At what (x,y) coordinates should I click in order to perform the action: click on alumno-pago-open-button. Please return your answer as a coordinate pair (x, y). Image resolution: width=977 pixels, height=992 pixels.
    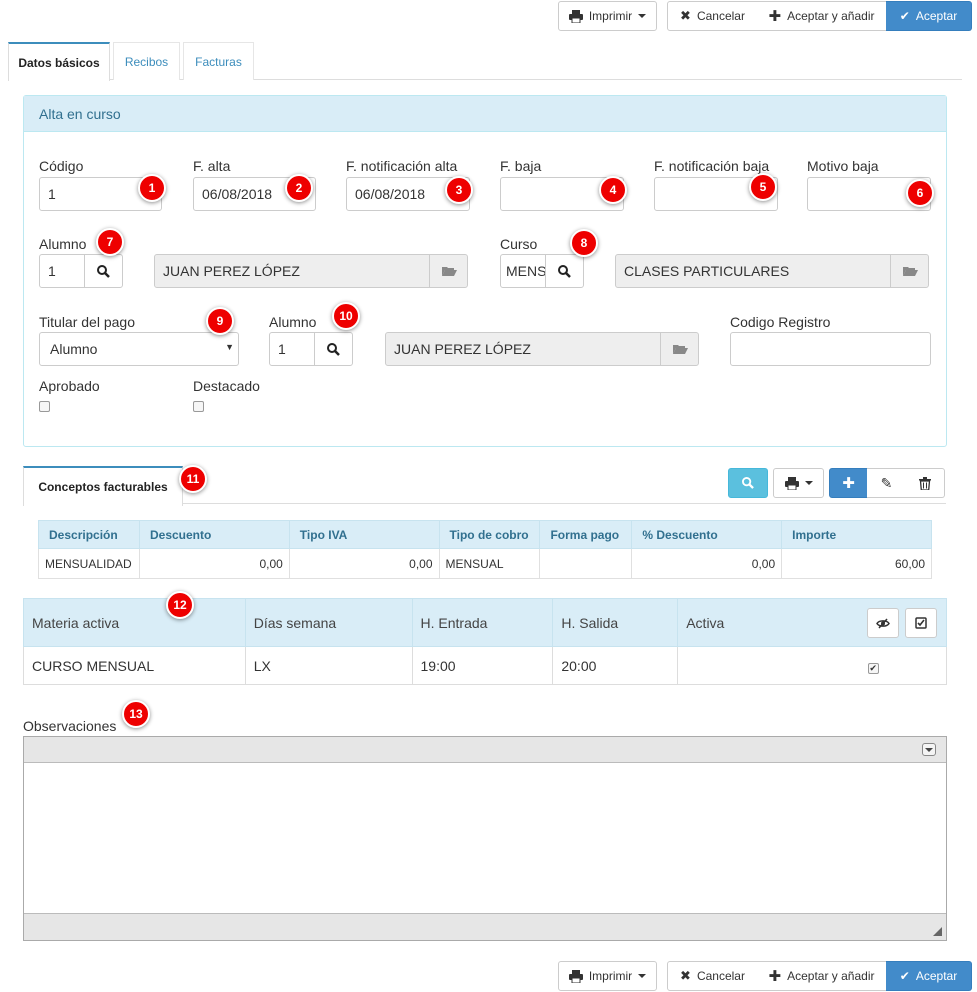
    Looking at the image, I should click on (679, 349).